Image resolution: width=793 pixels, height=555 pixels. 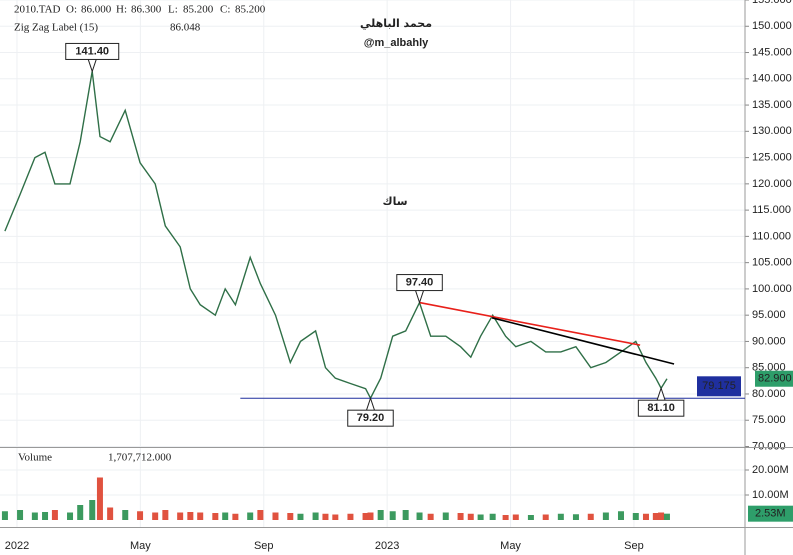 I want to click on y-tick-label: 105.000, so click(x=772, y=263).